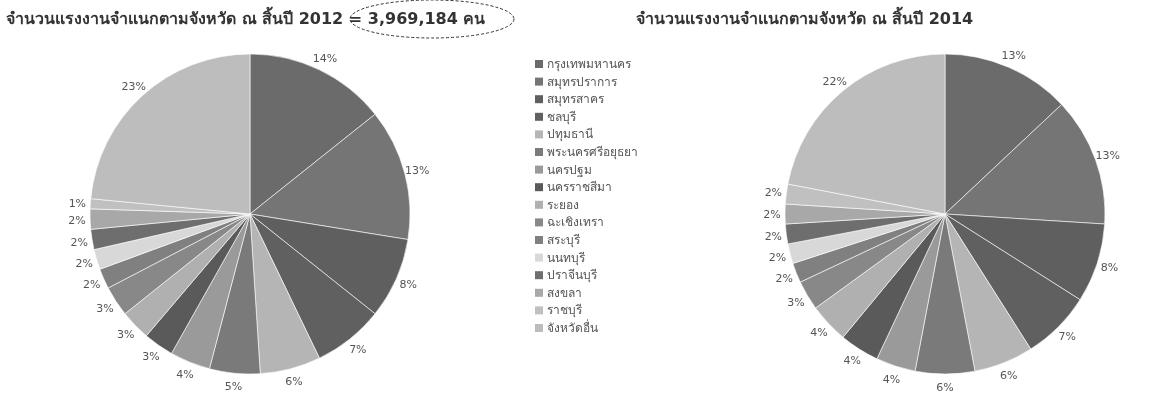 Image resolution: width=1172 pixels, height=401 pixels. I want to click on data-label: 1%, so click(77, 203).